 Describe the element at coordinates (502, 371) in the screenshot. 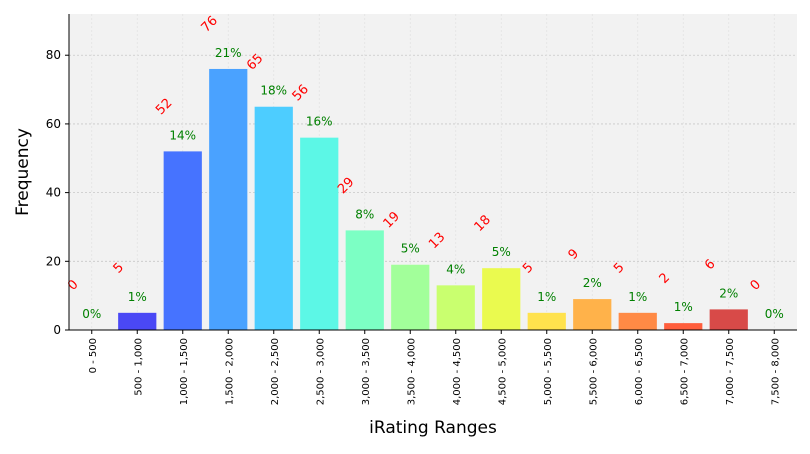

I see `x-tick-label: 4,500 - 5,000` at that location.